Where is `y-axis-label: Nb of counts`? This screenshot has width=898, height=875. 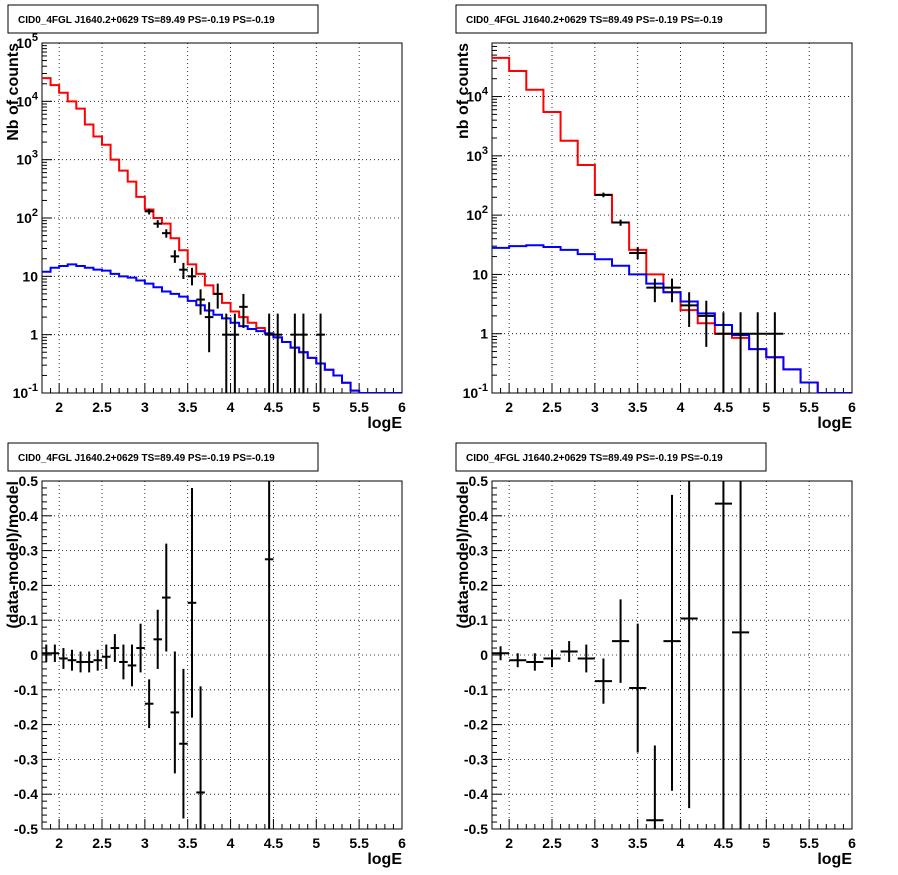
y-axis-label: Nb of counts is located at coordinates (13, 92).